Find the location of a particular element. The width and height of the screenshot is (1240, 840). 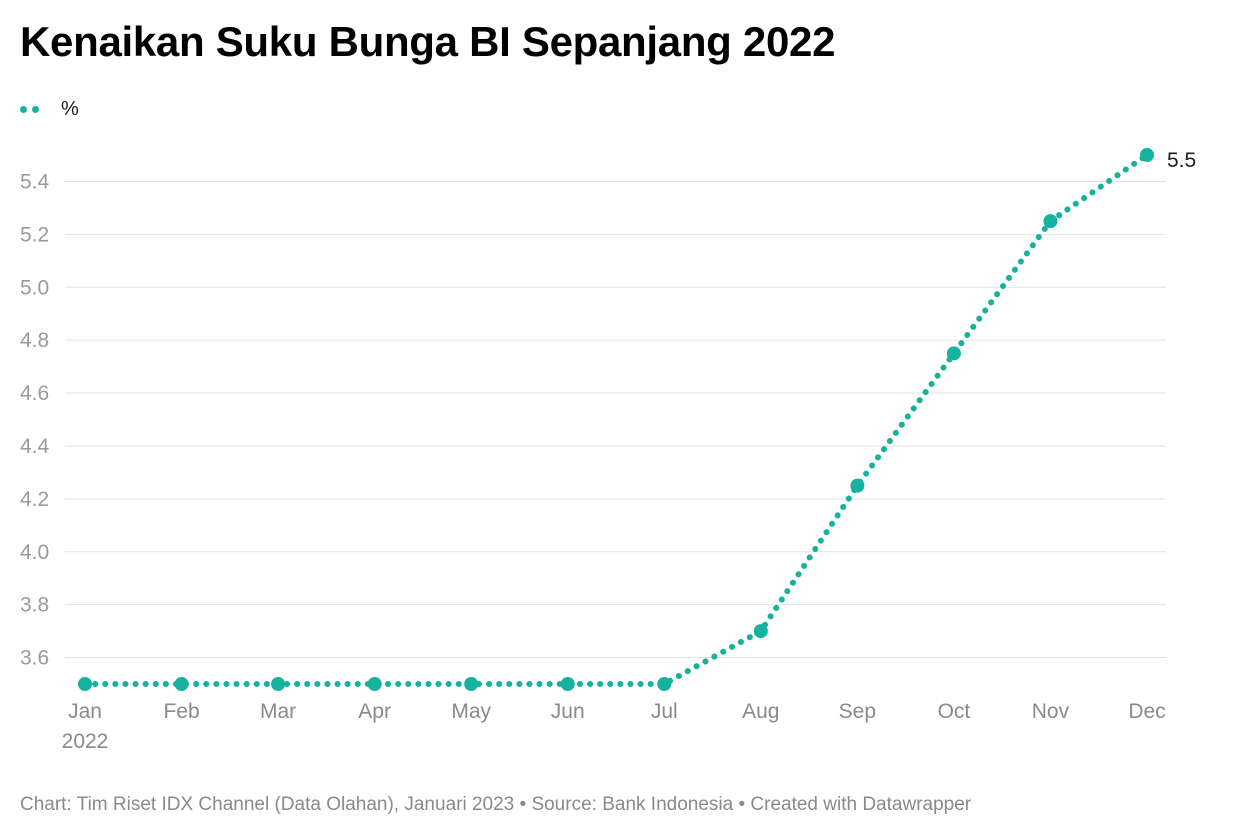

x-tick-label: Nov is located at coordinates (1051, 711).